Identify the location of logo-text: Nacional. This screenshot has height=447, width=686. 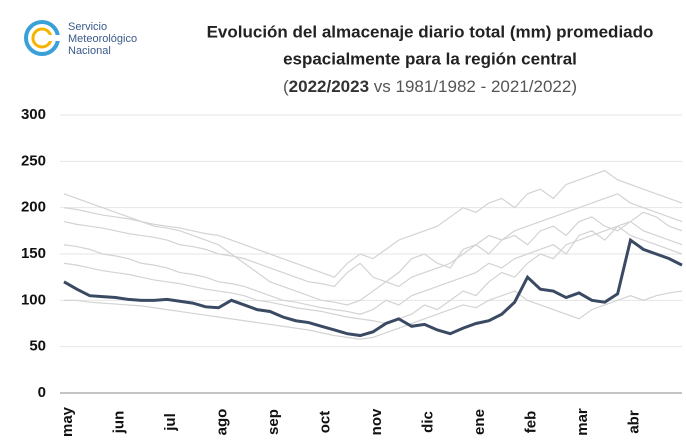
(89, 51).